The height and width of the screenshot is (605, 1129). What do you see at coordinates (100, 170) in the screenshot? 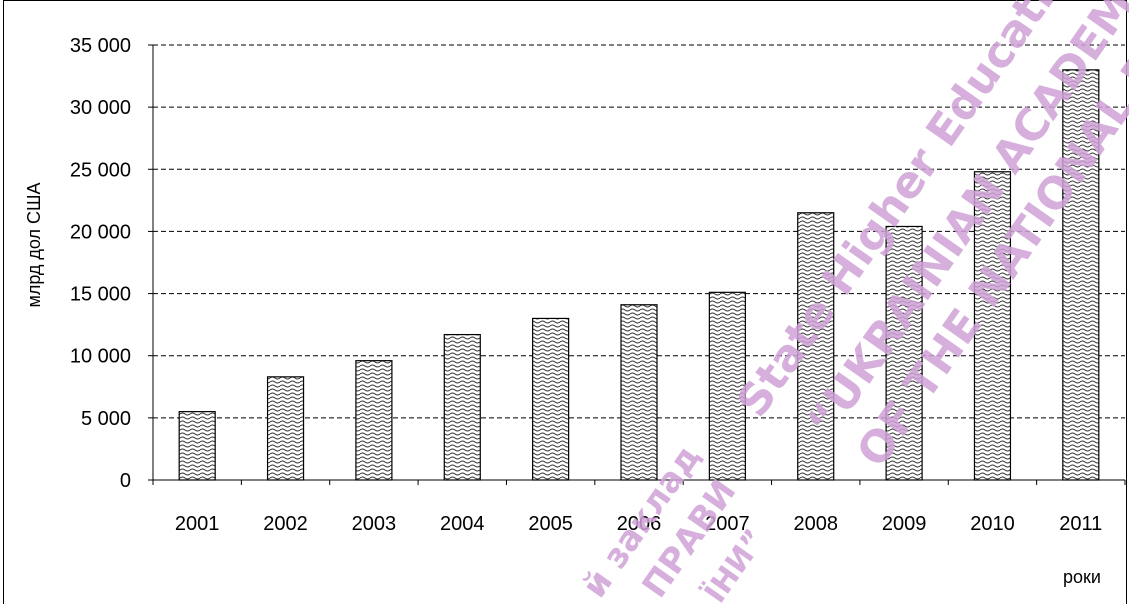
I see `y-tick-label: 25 000` at bounding box center [100, 170].